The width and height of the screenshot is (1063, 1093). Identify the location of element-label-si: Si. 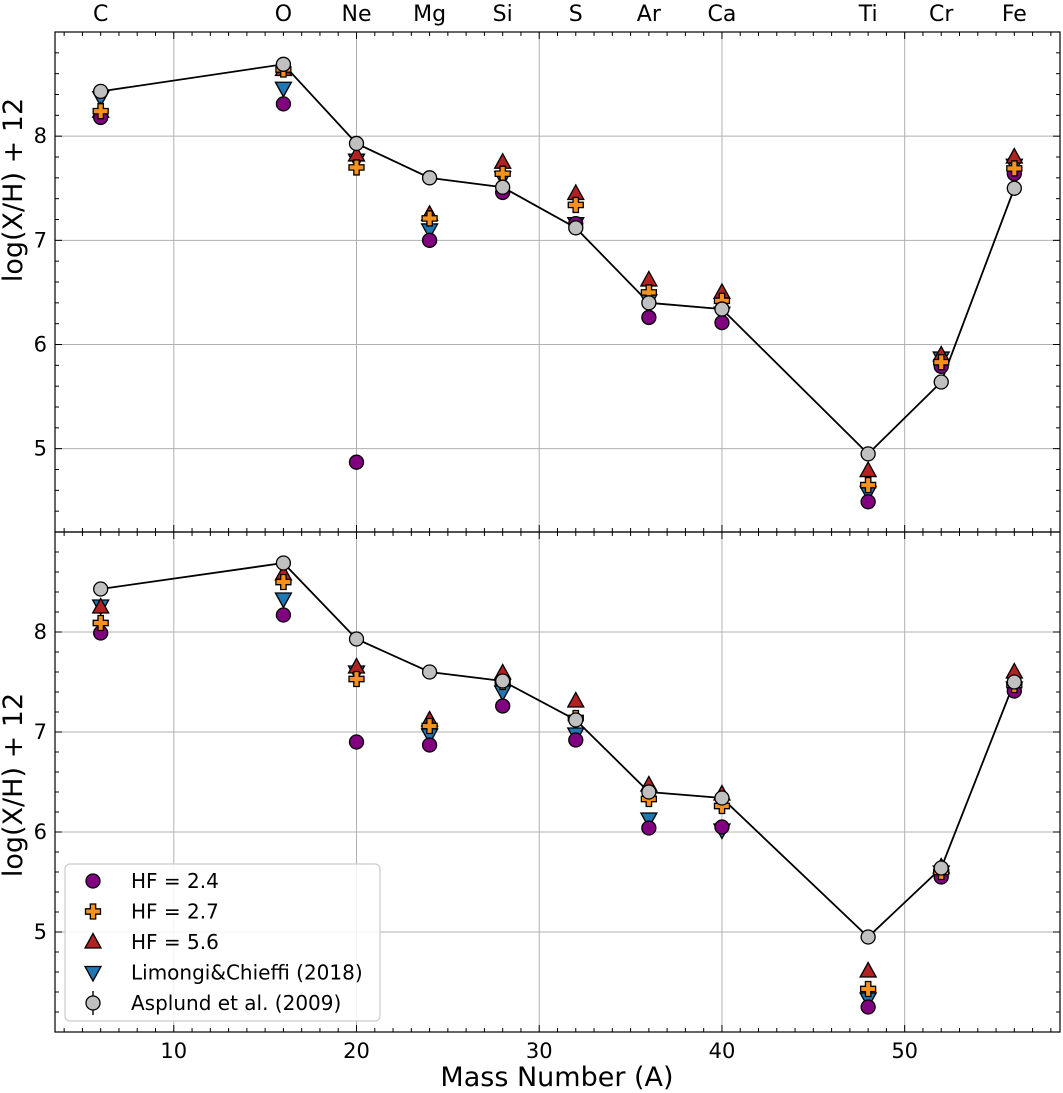
(503, 14).